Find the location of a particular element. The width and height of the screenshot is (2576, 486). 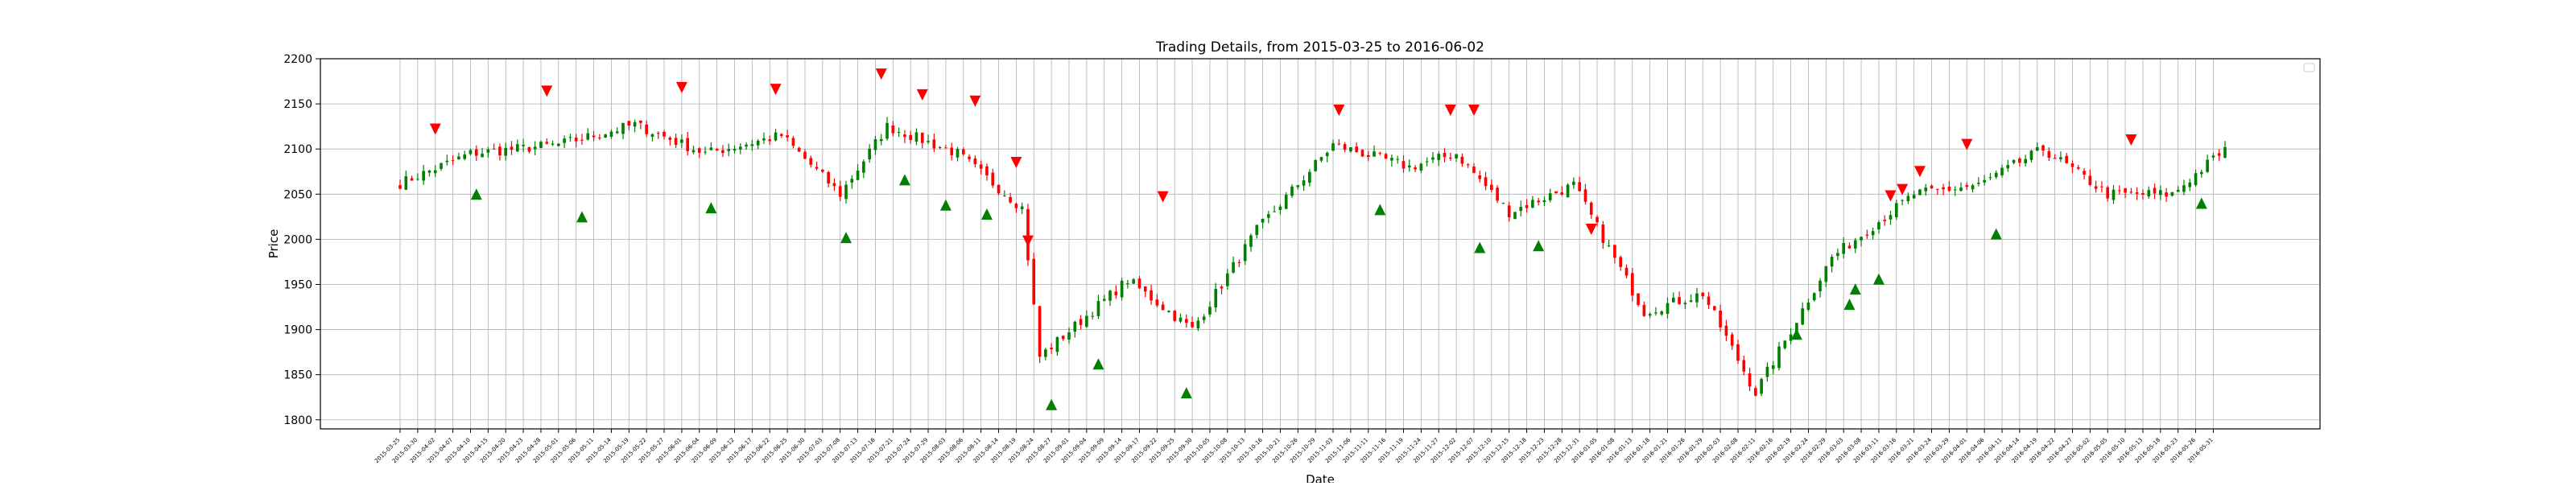

y-tick-label: 2200 is located at coordinates (297, 59).